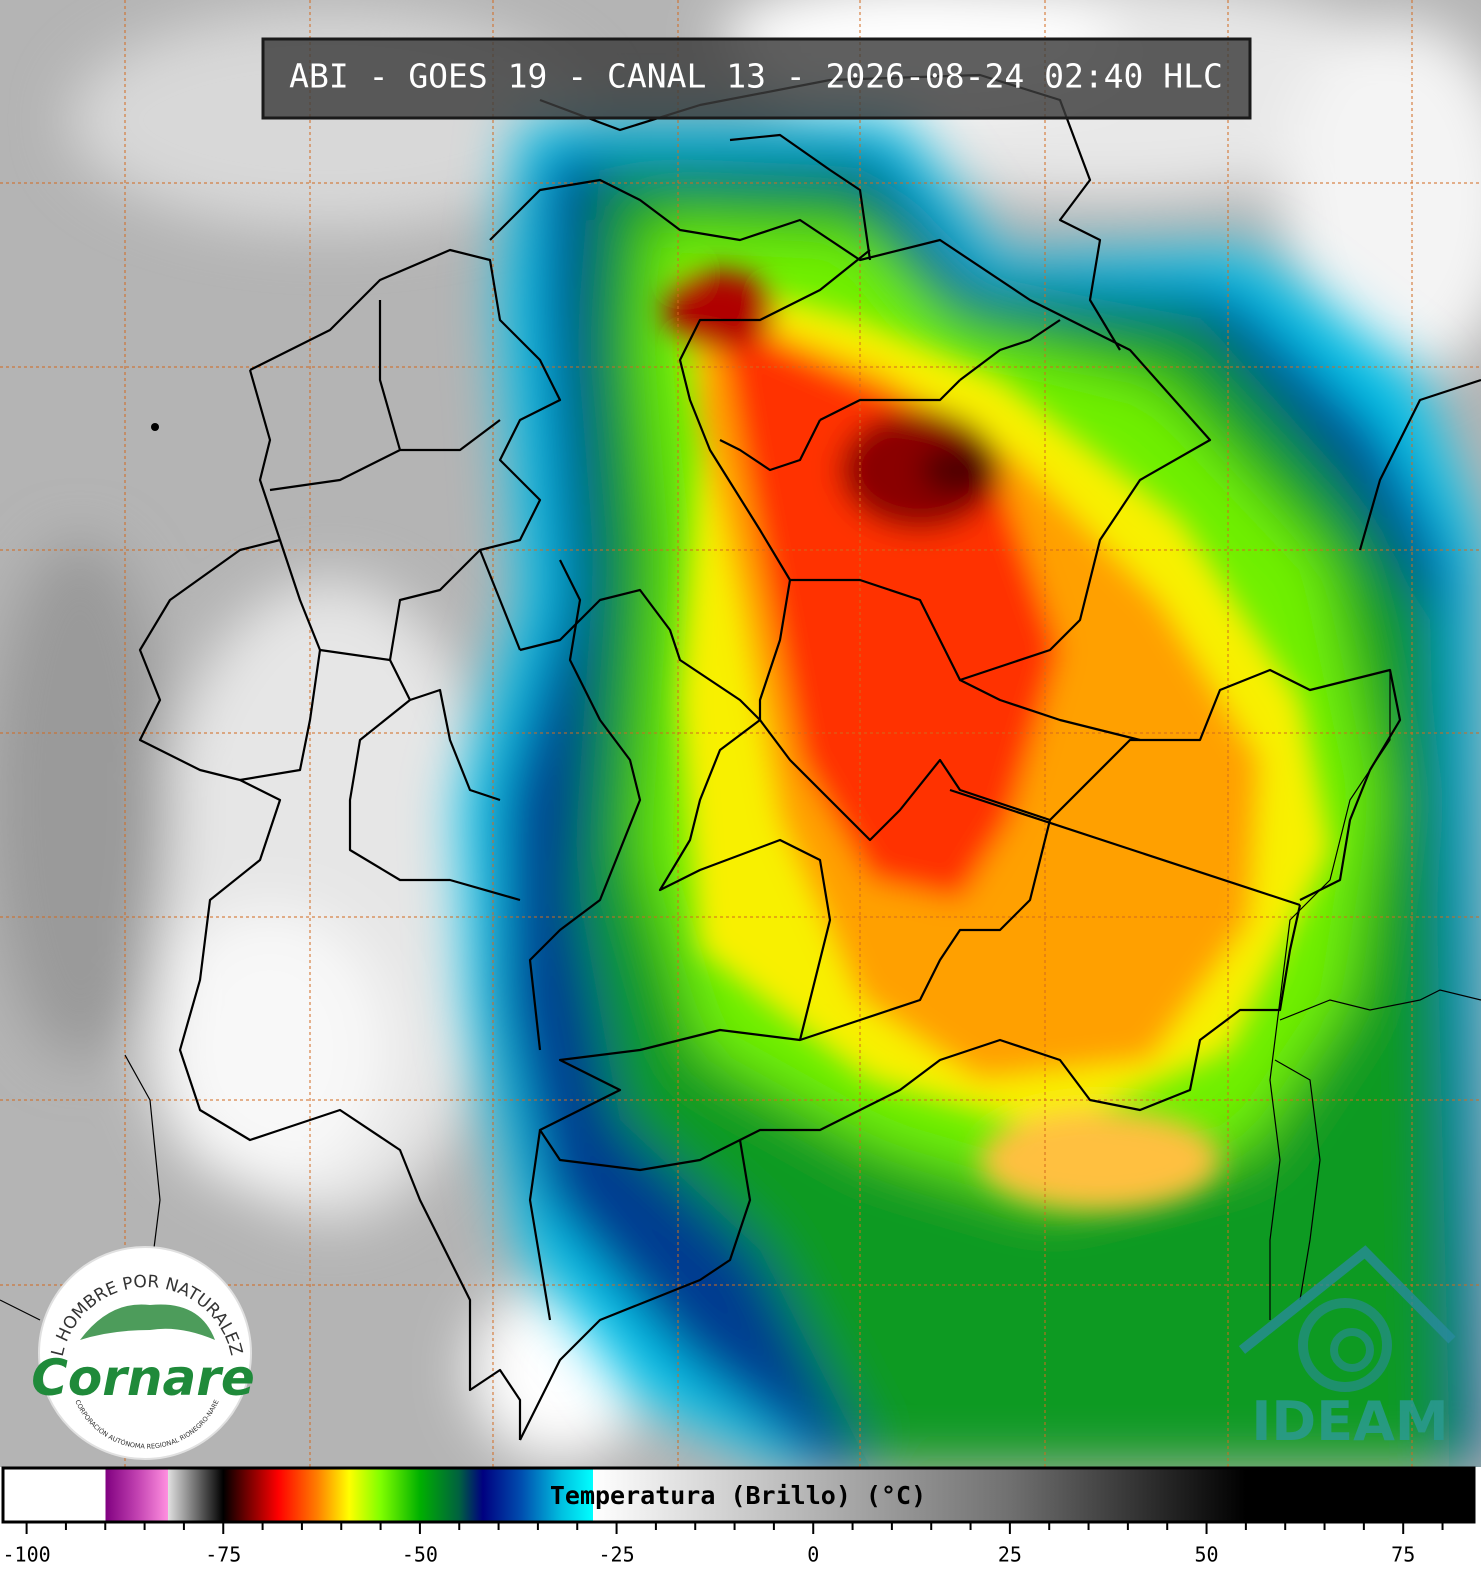  What do you see at coordinates (813, 1555) in the screenshot?
I see `tick-label: 0` at bounding box center [813, 1555].